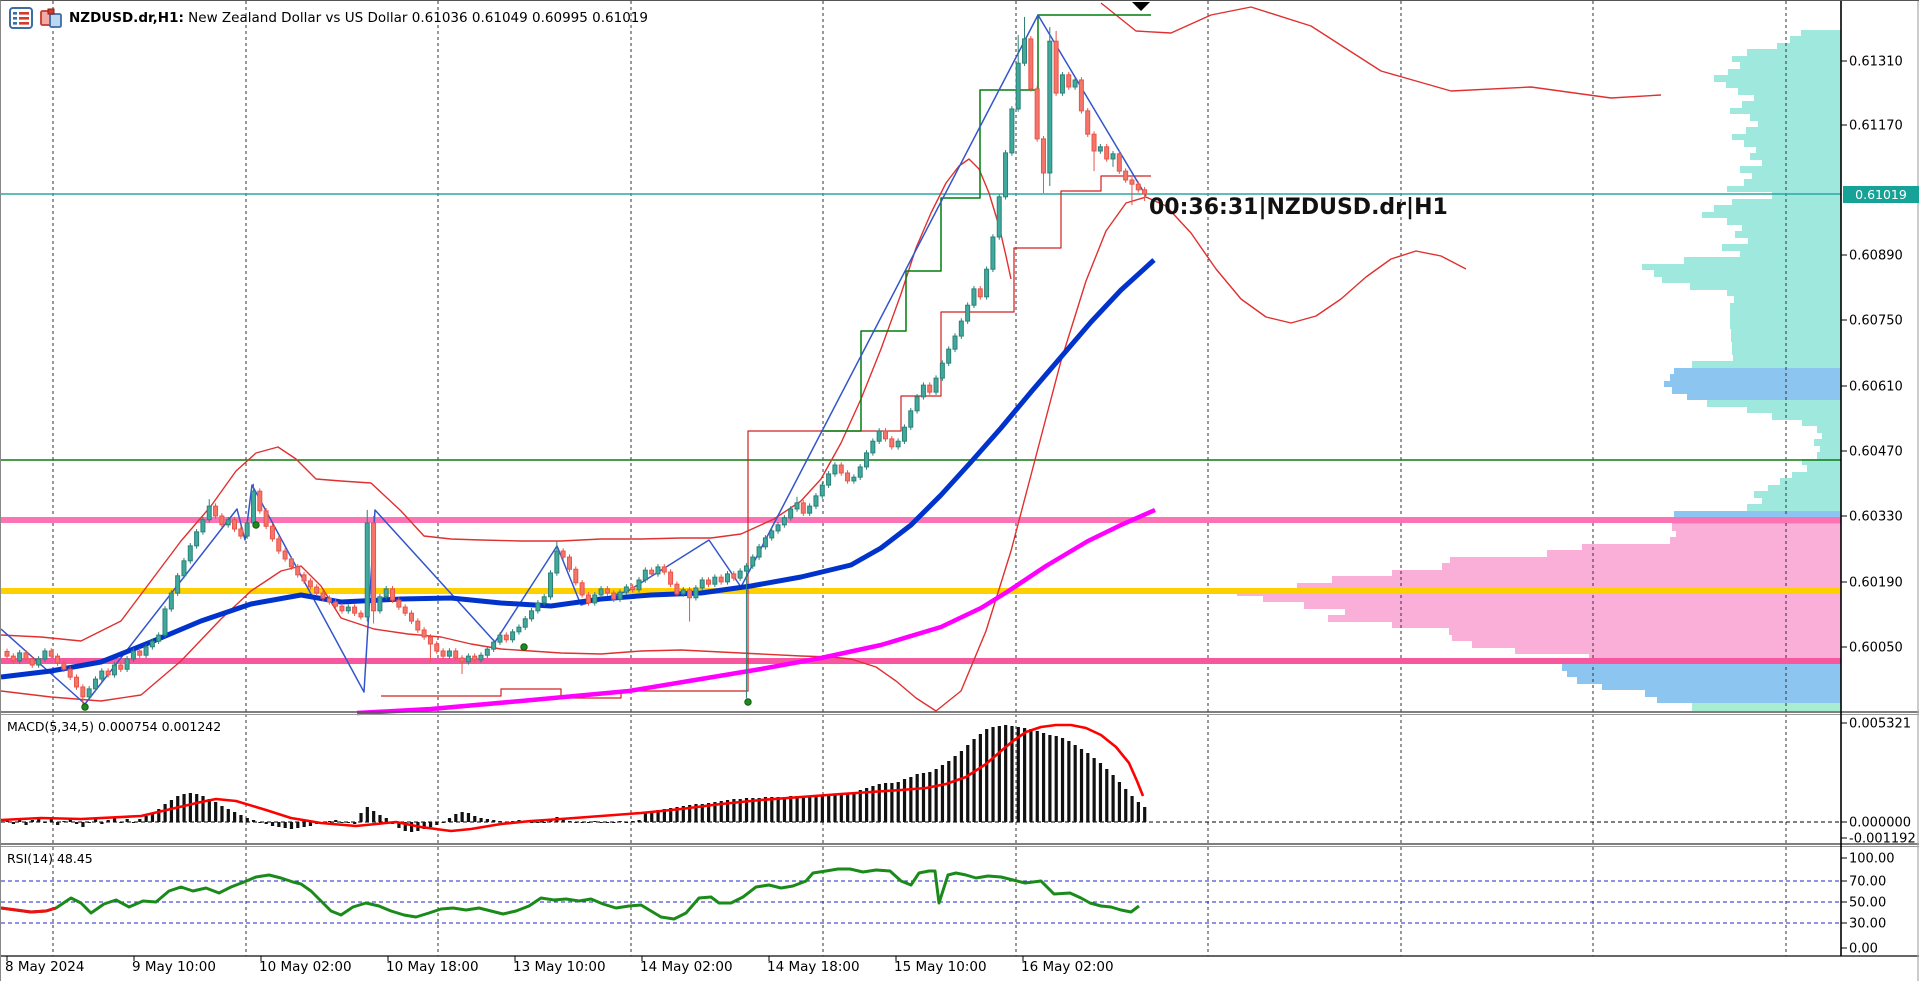 The height and width of the screenshot is (981, 1919). What do you see at coordinates (1876, 648) in the screenshot?
I see `svg-text: 0.60050` at bounding box center [1876, 648].